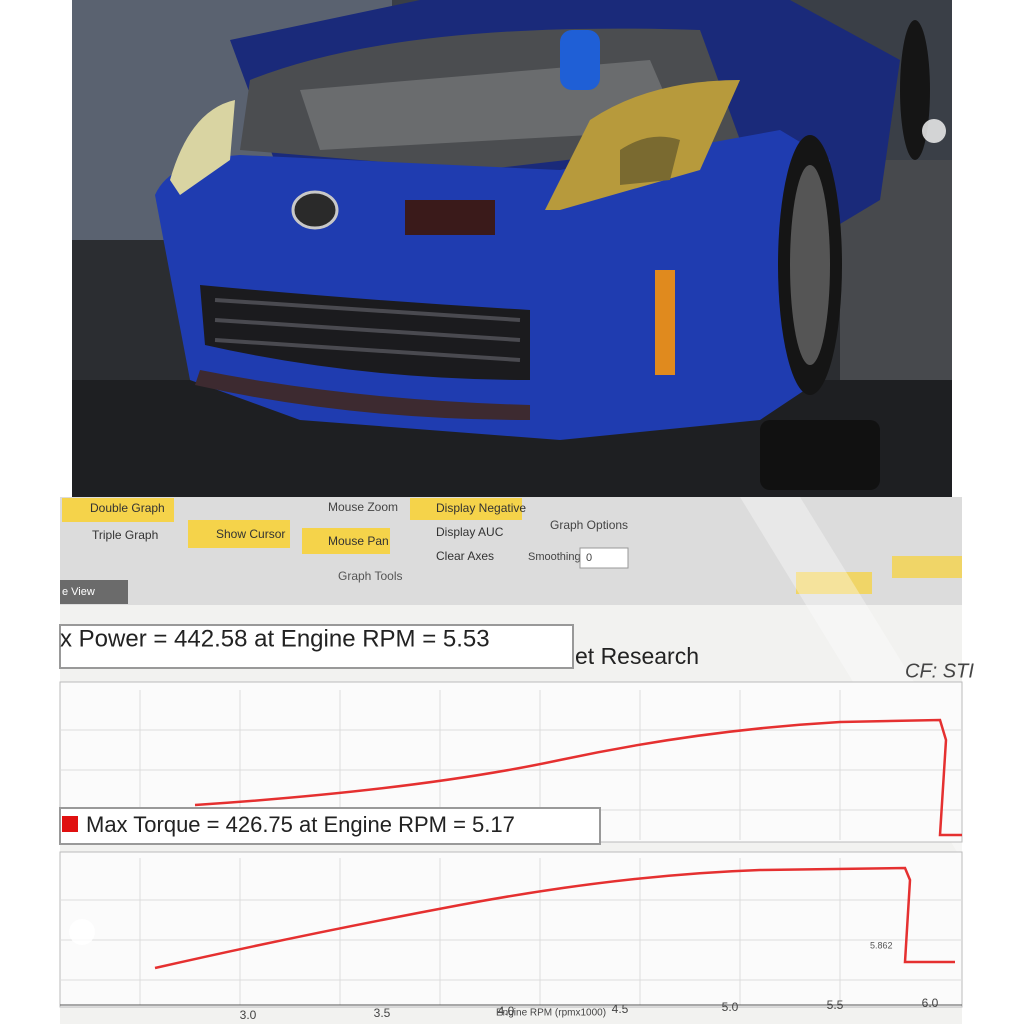 The width and height of the screenshot is (1024, 1024). Describe the element at coordinates (127, 508) in the screenshot. I see `toolbar-button: Double Graph` at that location.